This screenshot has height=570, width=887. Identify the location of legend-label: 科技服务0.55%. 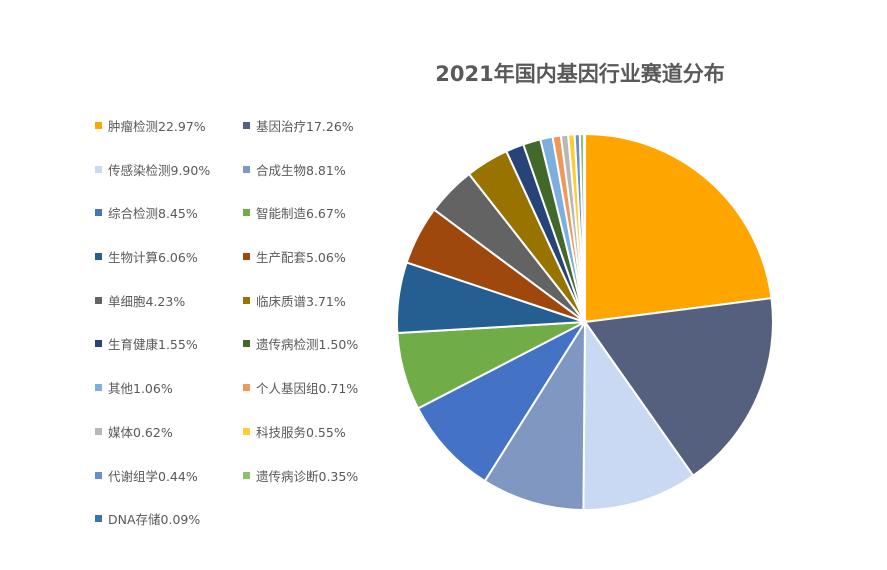
(301, 432).